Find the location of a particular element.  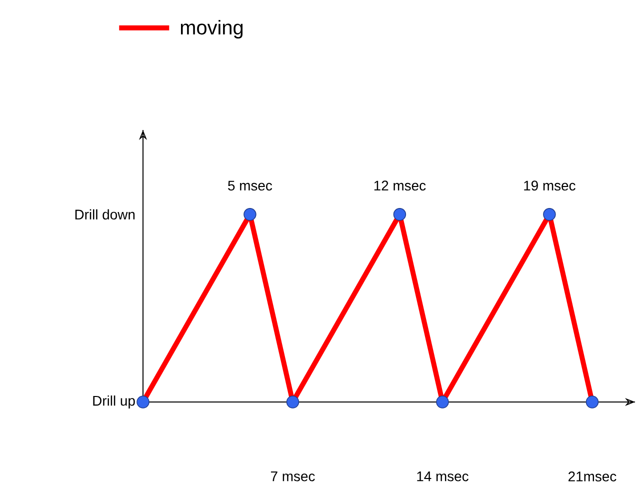

text: Drill up is located at coordinates (114, 401).